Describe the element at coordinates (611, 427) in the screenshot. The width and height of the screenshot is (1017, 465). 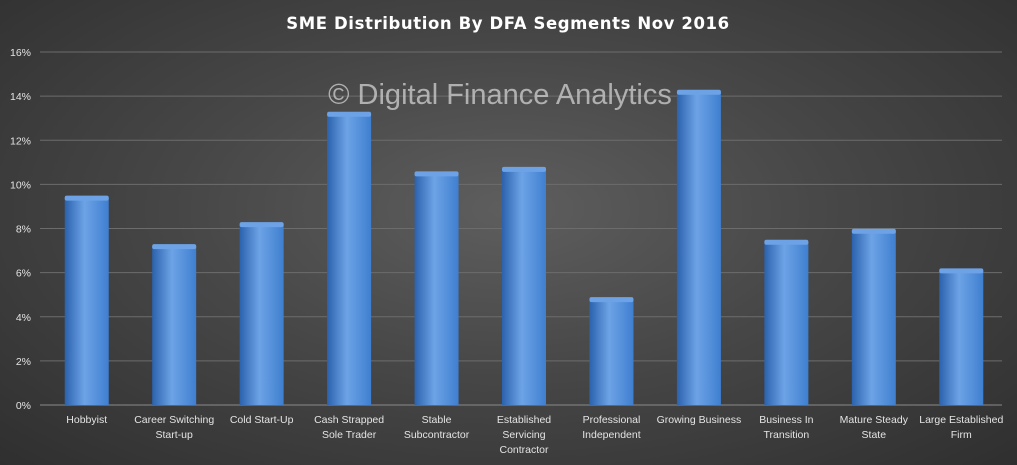
I see `x-tick-label: Professional Independent` at that location.